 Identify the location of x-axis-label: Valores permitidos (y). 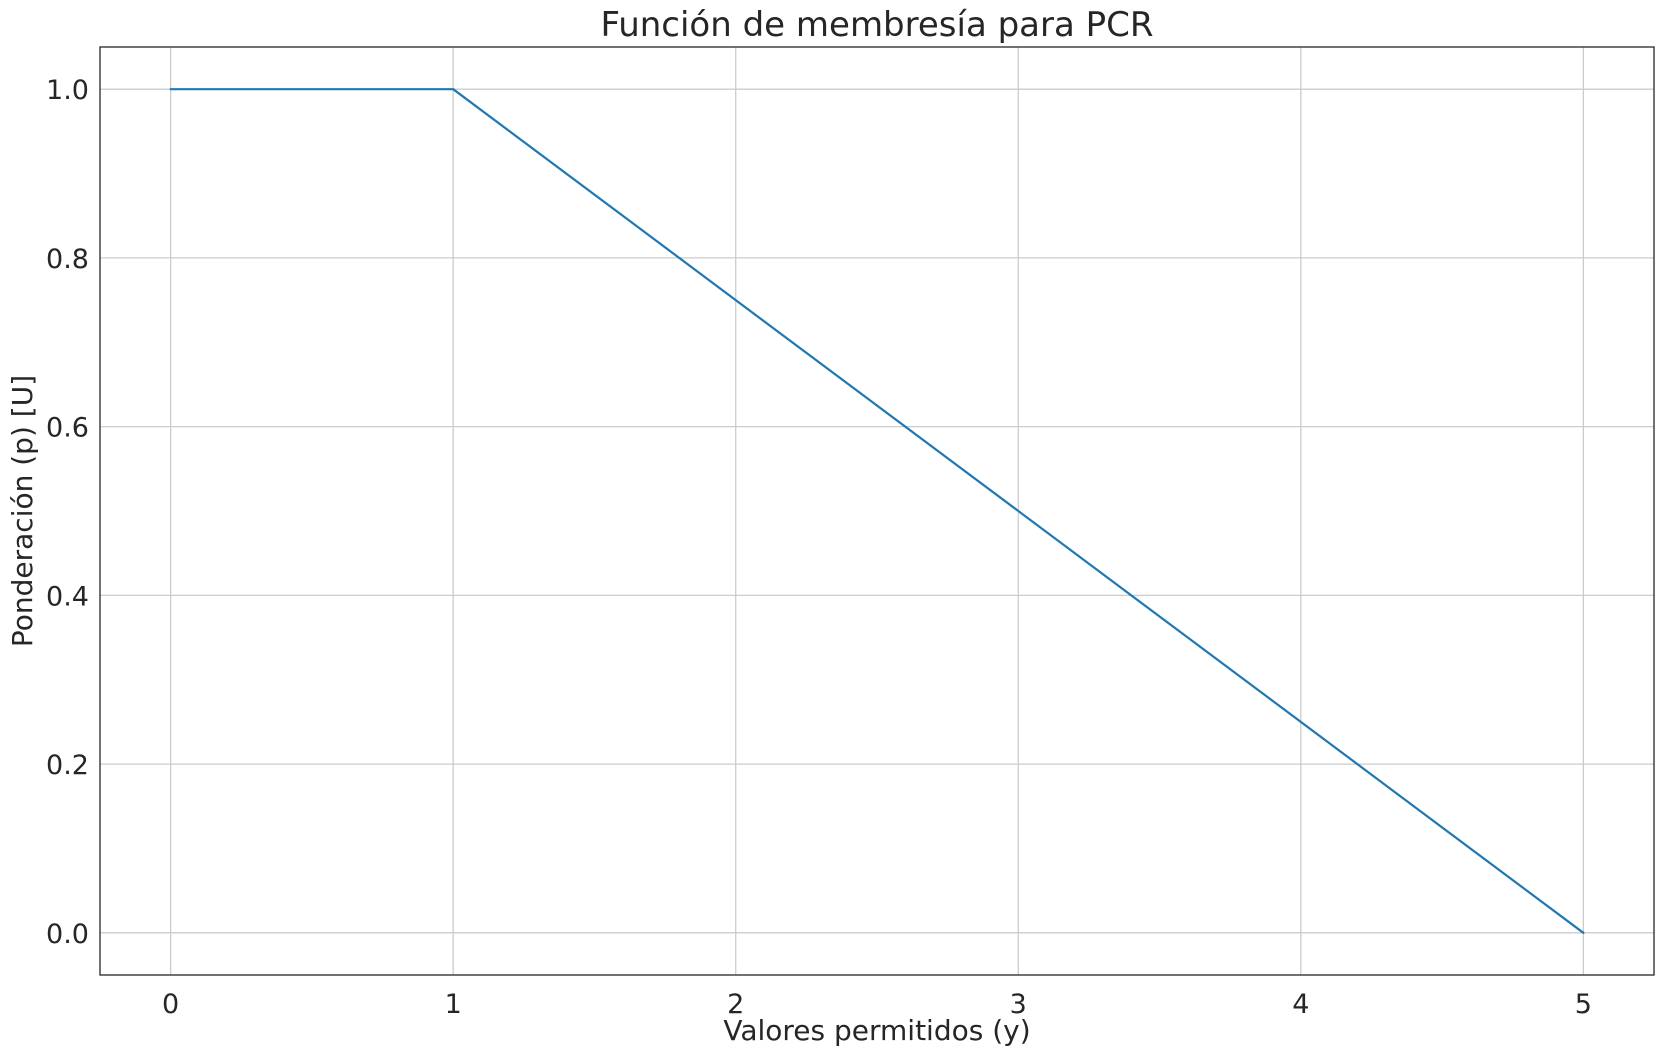
(876, 1030).